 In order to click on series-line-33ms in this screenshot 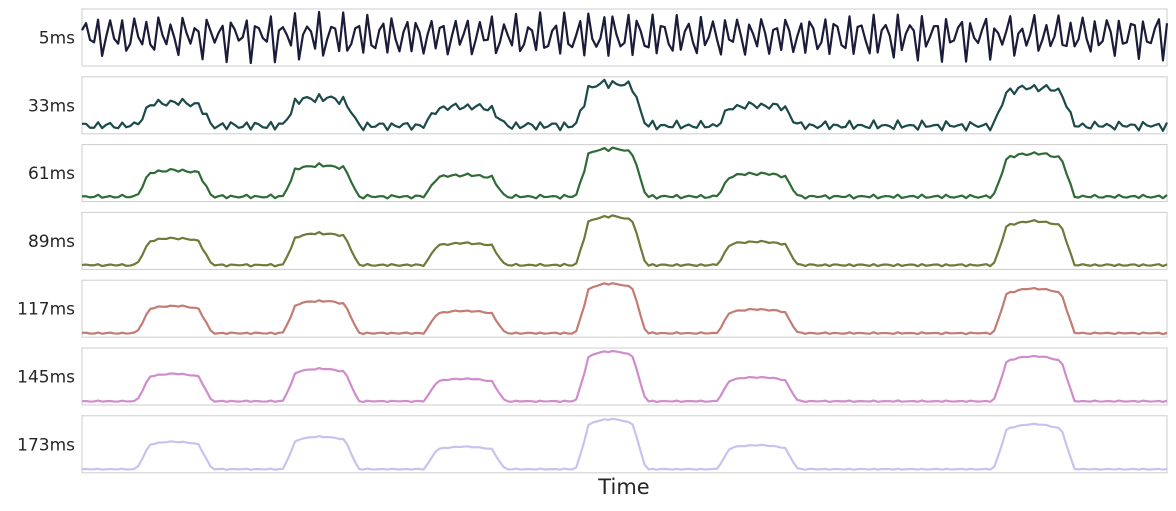, I will do `click(624, 105)`.